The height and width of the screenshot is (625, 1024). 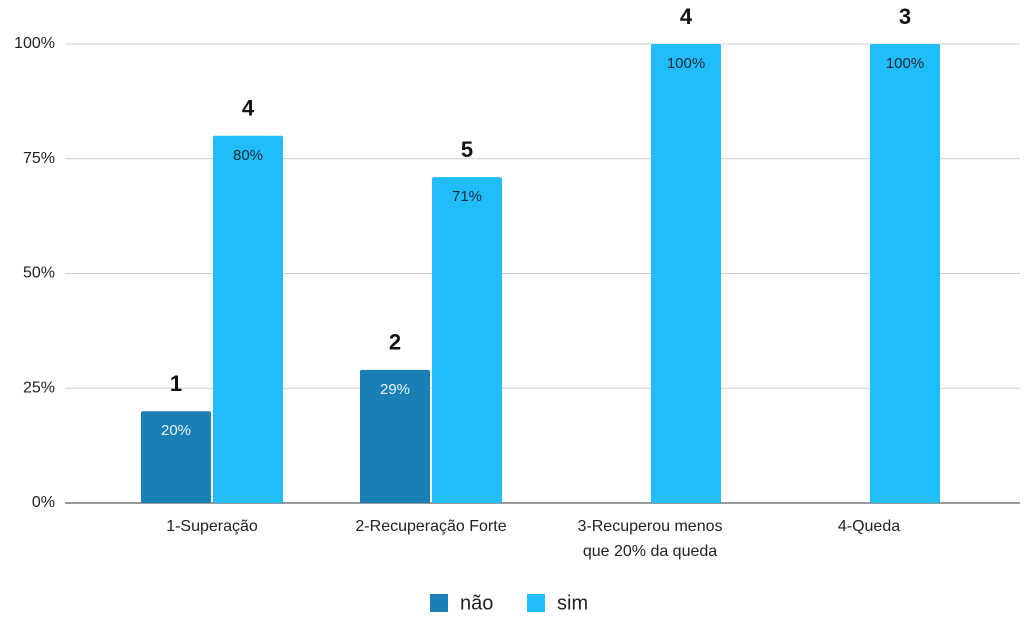 I want to click on value-label: 80%, so click(x=248, y=155).